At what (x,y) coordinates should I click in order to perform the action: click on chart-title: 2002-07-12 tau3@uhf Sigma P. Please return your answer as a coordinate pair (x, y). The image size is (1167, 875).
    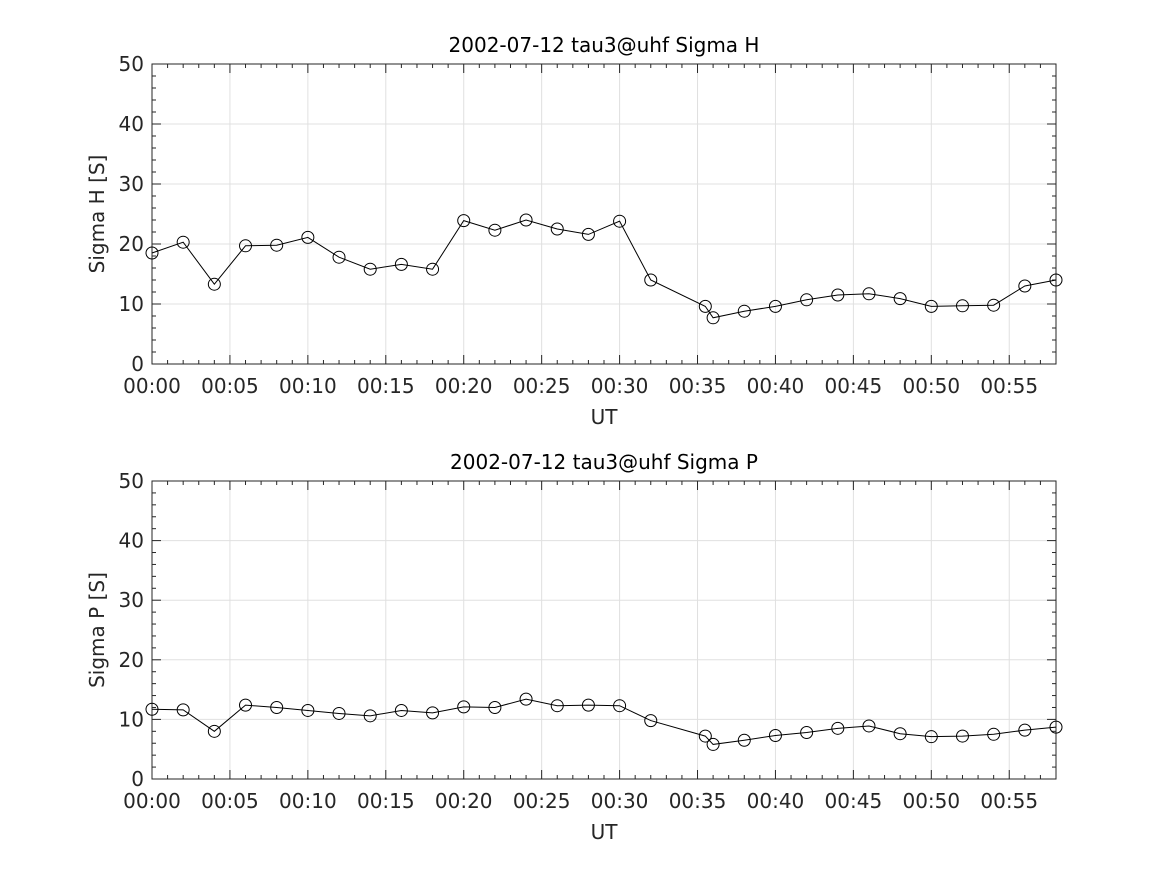
    Looking at the image, I should click on (604, 462).